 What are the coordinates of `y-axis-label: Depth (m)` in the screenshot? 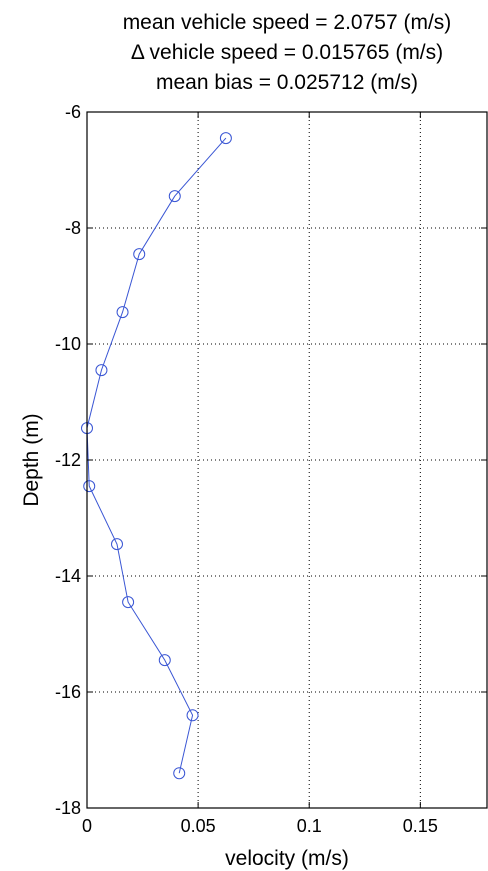 It's located at (31, 459).